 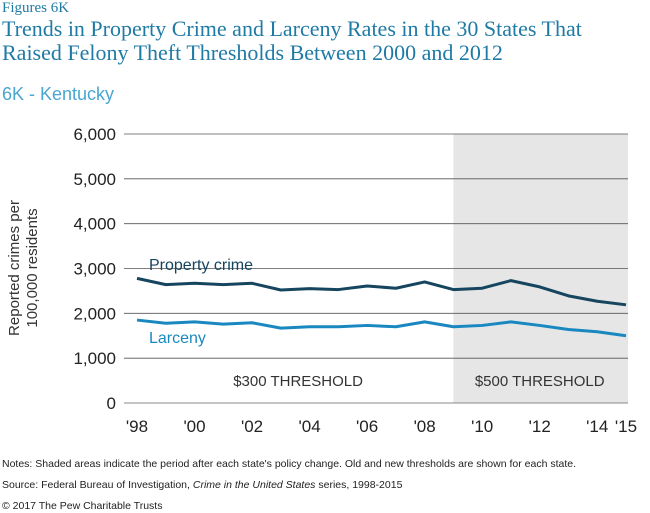 What do you see at coordinates (298, 381) in the screenshot?
I see `threshold-label: $300 THRESHOLD` at bounding box center [298, 381].